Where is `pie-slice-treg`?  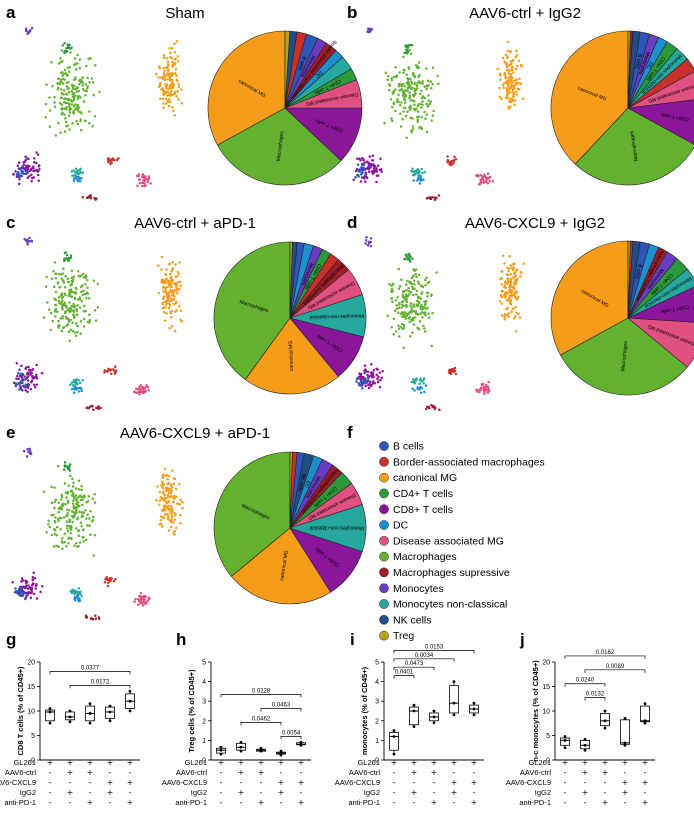 pie-slice-treg is located at coordinates (629, 69).